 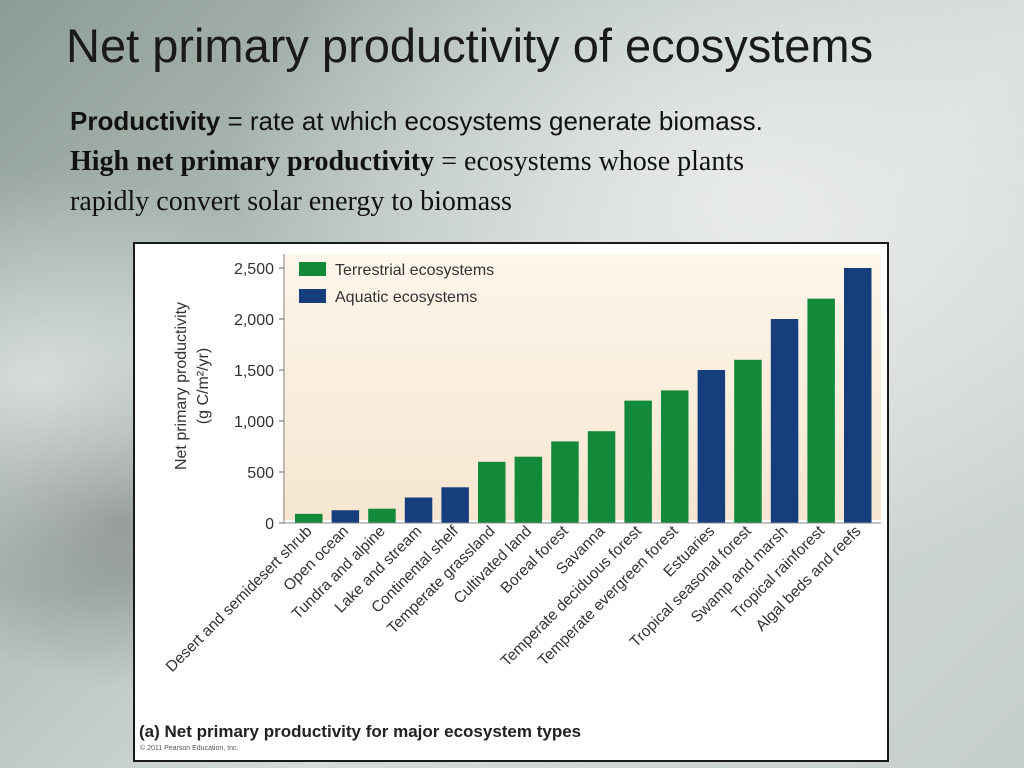 What do you see at coordinates (189, 748) in the screenshot?
I see `copyright-notice: © 2011 Pearson Education, Inc.` at bounding box center [189, 748].